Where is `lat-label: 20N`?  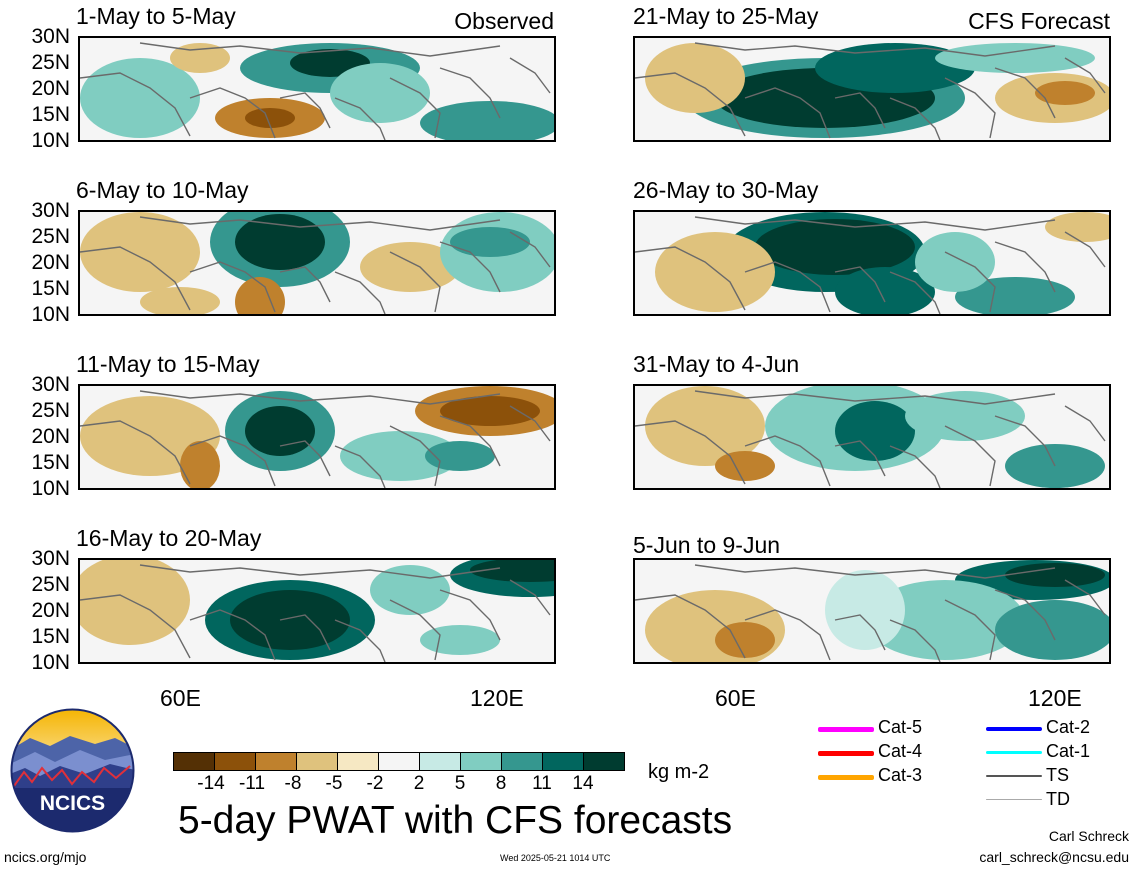 lat-label: 20N is located at coordinates (50, 610).